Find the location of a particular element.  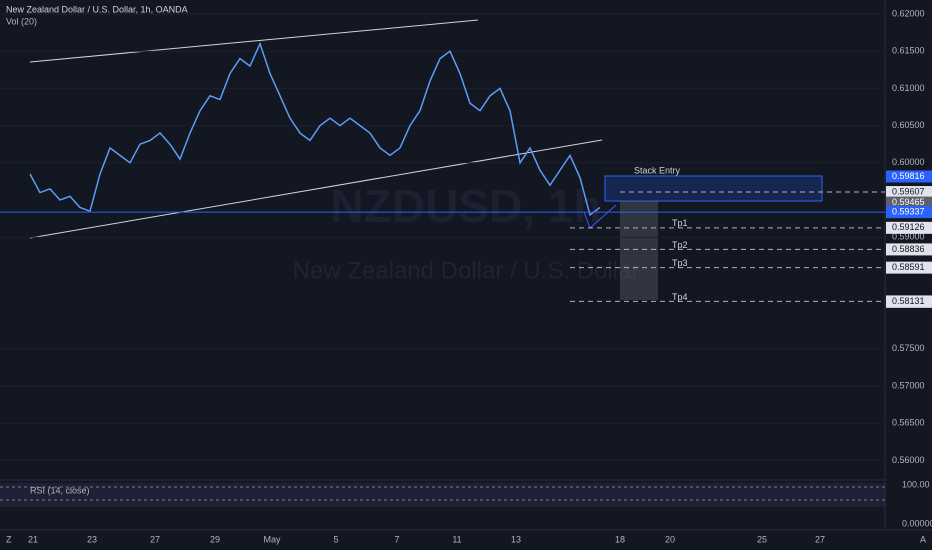

entry-label: Stack Entry is located at coordinates (657, 170).